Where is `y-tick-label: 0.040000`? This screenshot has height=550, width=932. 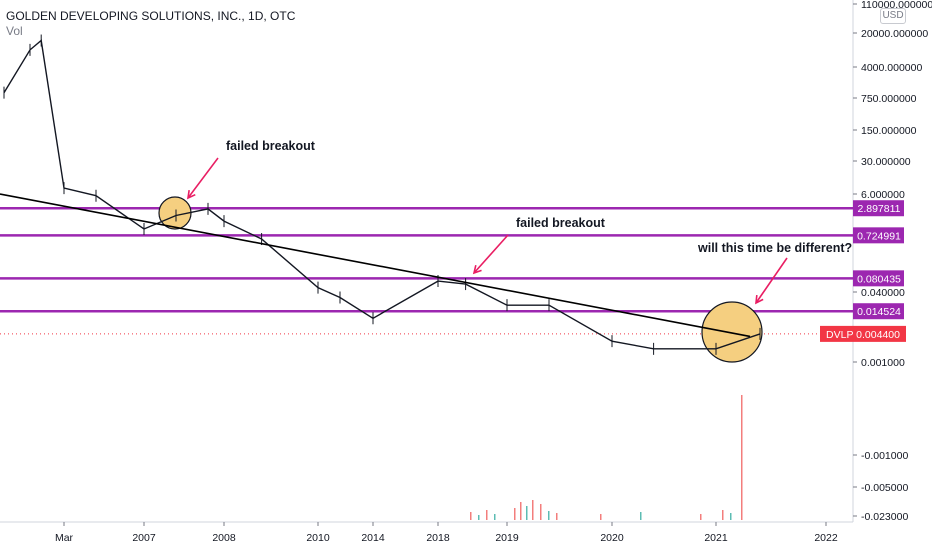
y-tick-label: 0.040000 is located at coordinates (883, 293).